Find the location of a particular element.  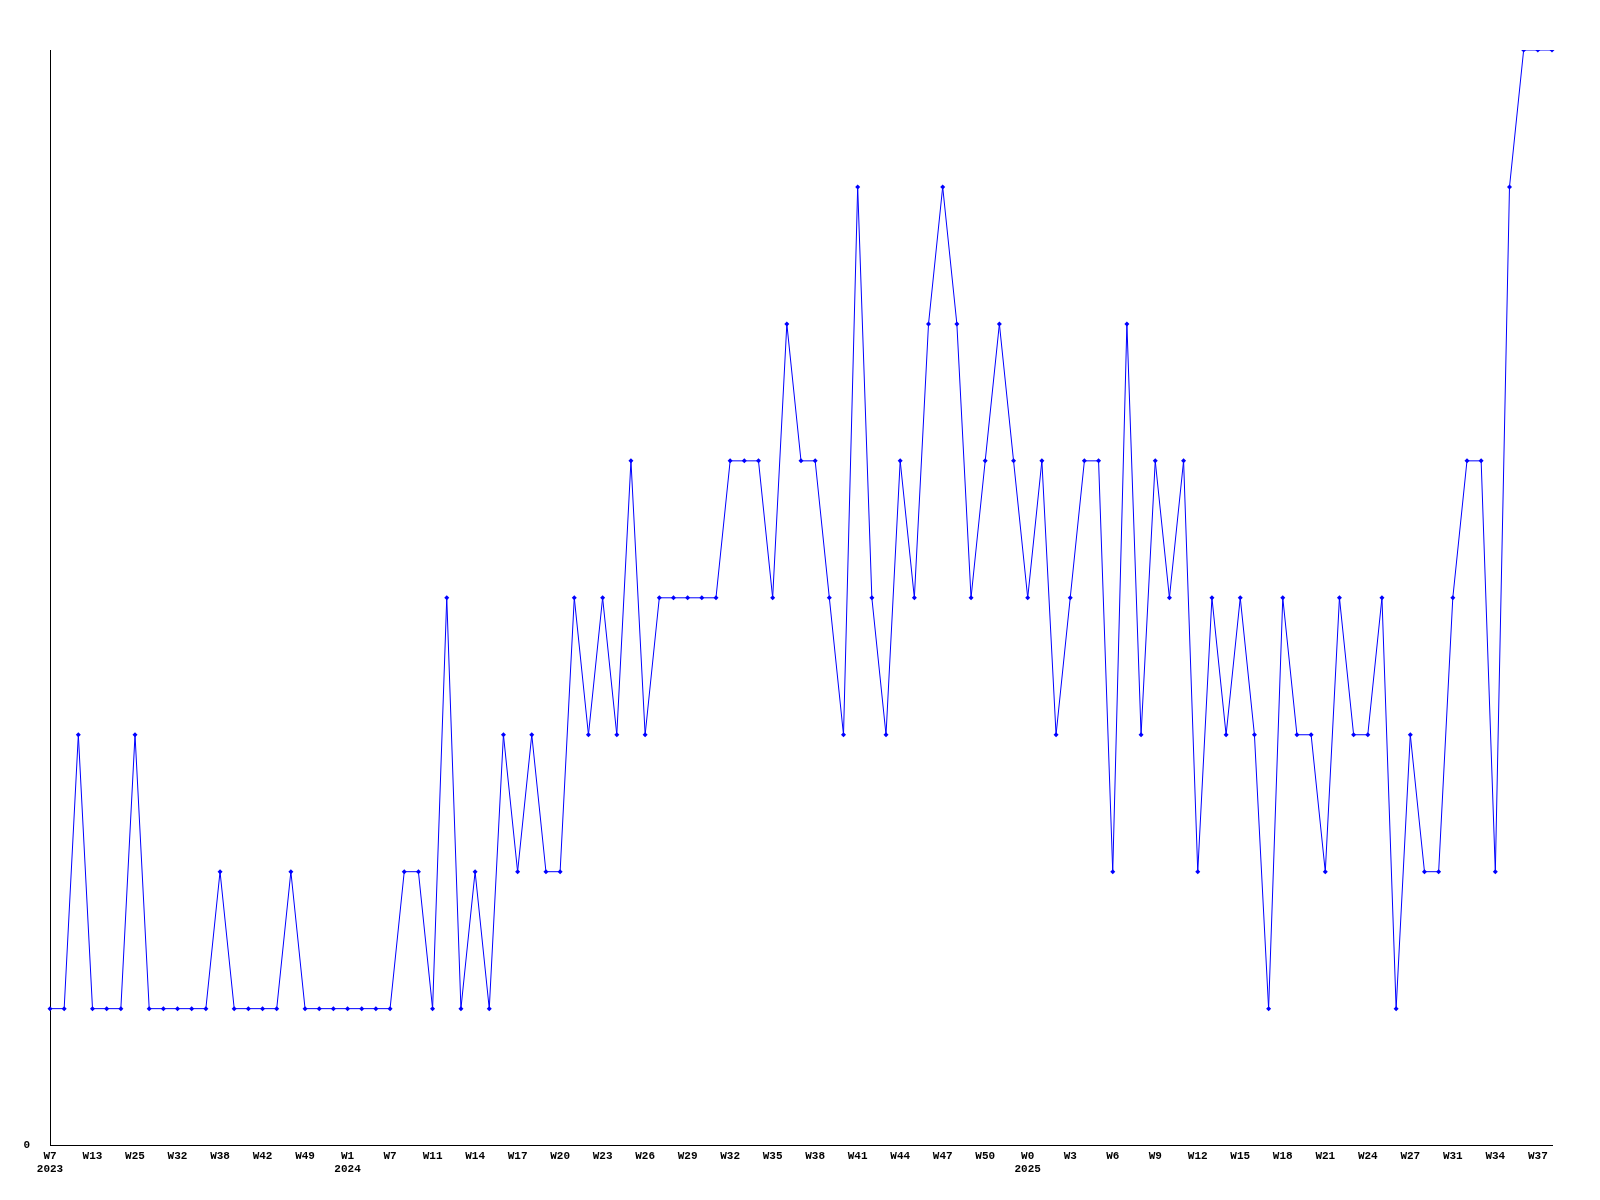

x-tick-label: W7 2023 is located at coordinates (50, 1162).